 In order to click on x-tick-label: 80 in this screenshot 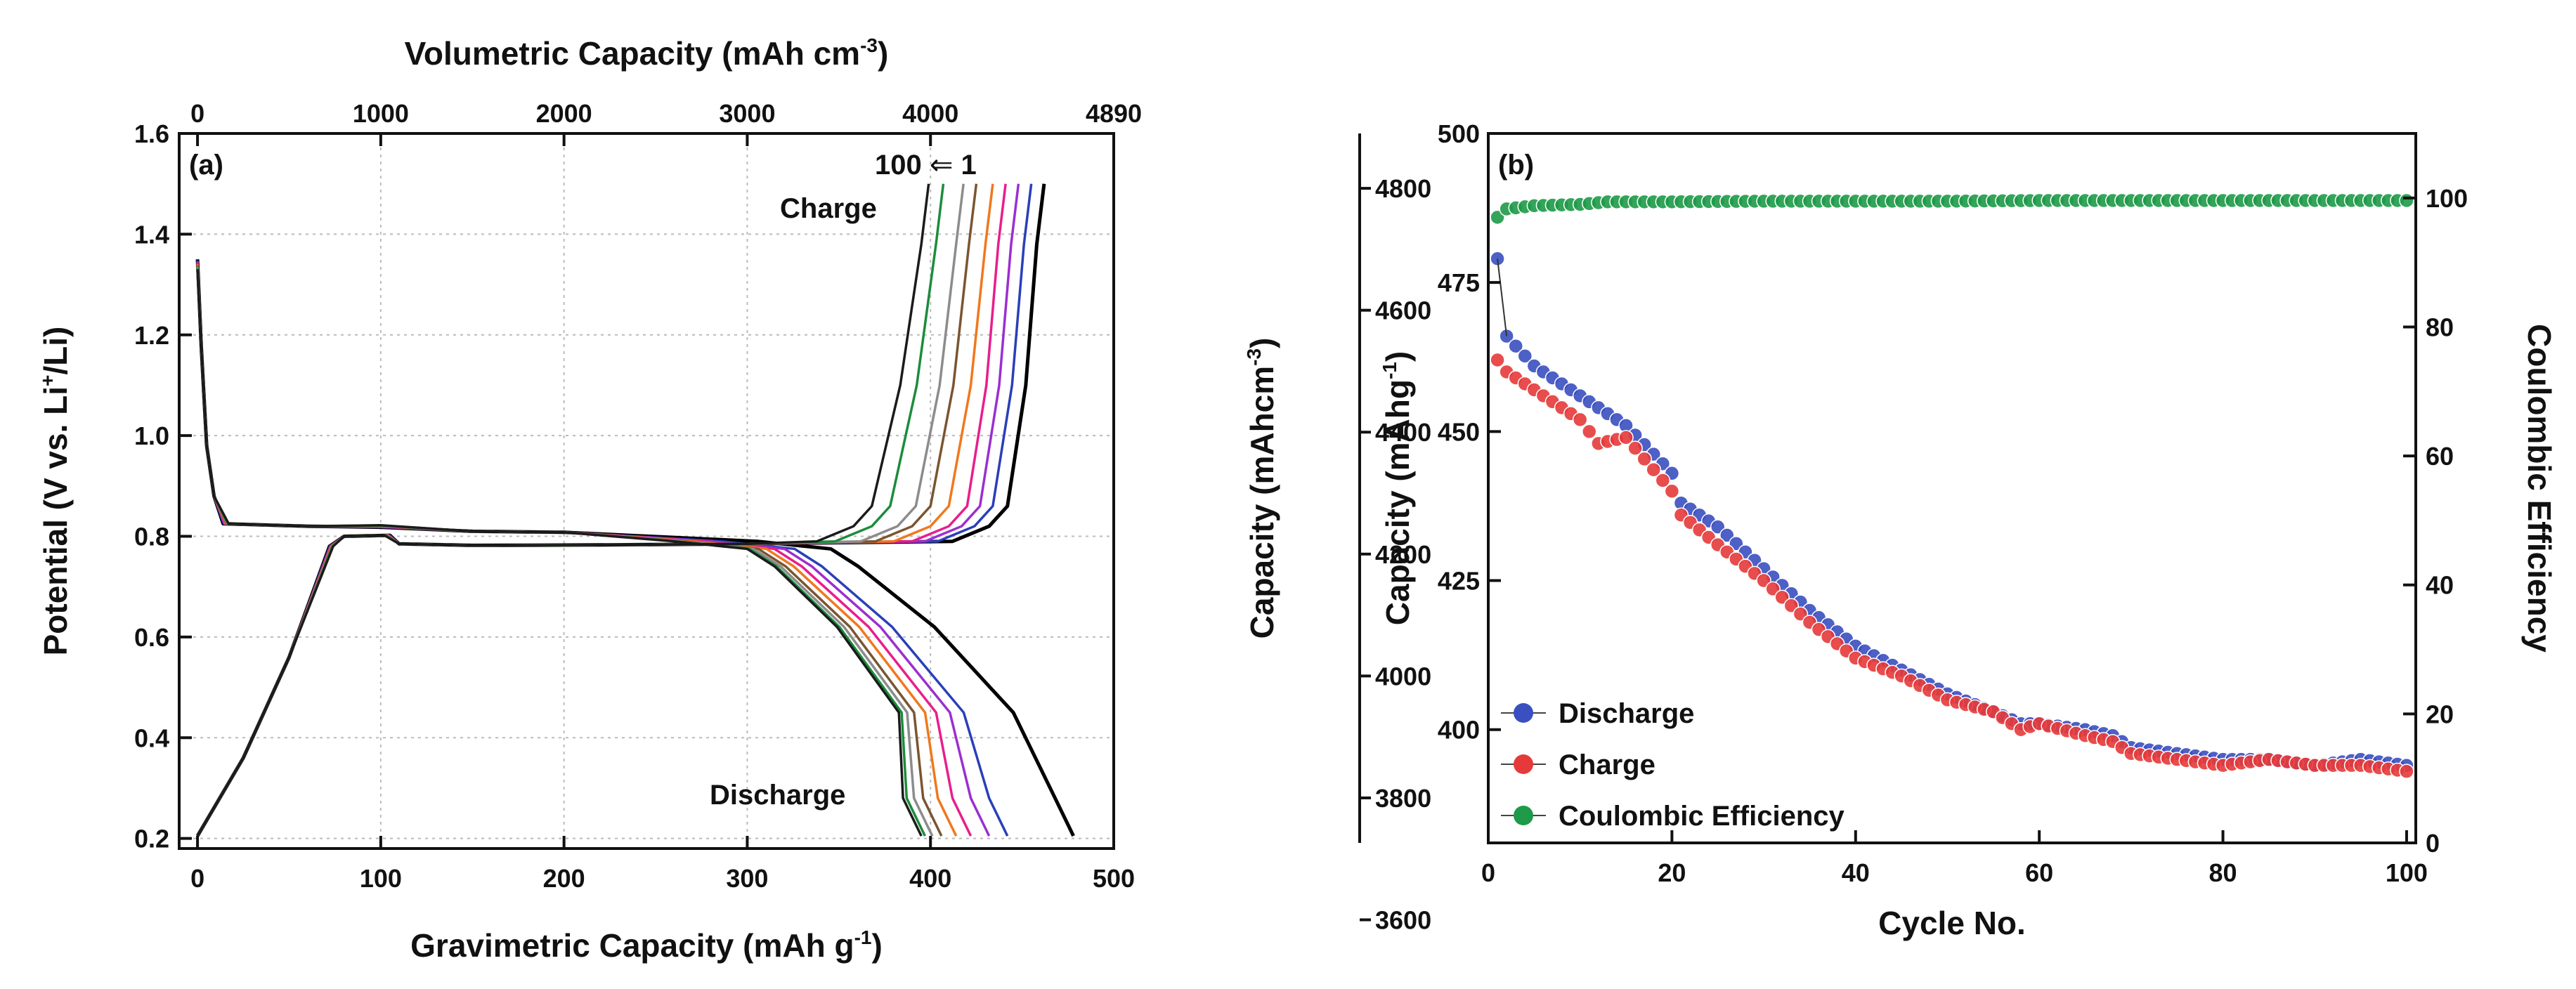, I will do `click(2223, 872)`.